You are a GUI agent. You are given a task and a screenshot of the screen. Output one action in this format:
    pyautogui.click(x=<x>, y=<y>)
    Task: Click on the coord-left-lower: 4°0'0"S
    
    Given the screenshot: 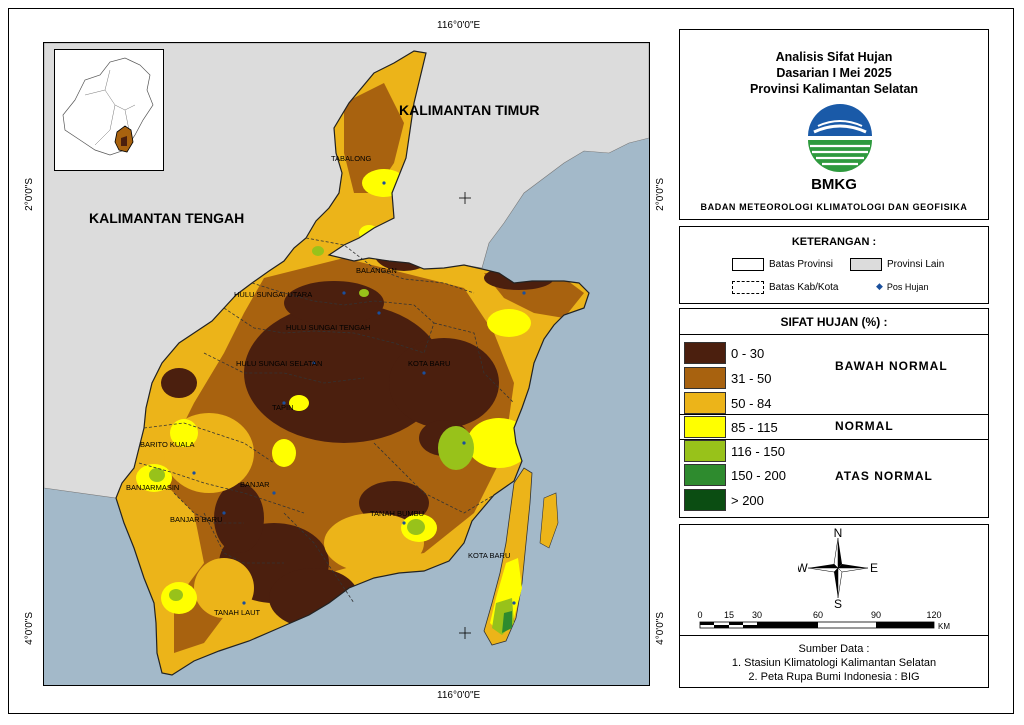 What is the action you would take?
    pyautogui.click(x=29, y=628)
    